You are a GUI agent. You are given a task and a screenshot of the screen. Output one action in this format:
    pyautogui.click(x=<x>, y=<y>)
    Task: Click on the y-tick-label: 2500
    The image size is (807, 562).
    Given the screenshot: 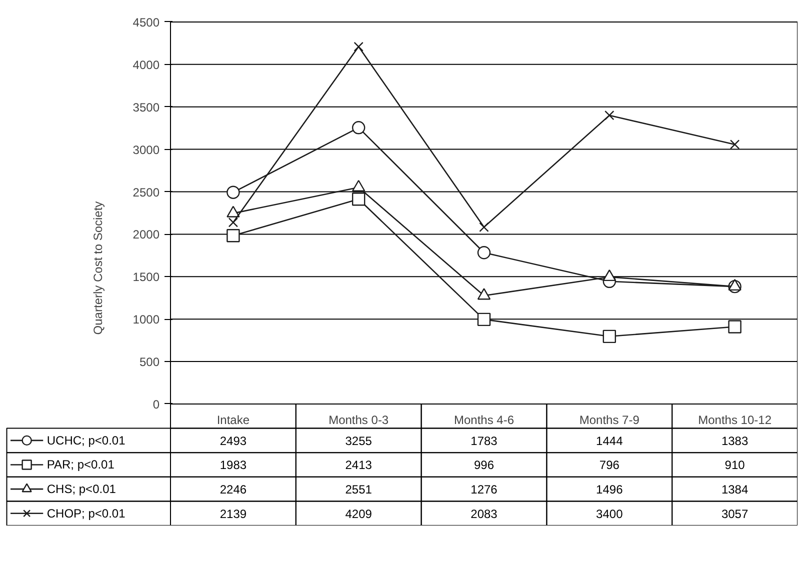 What is the action you would take?
    pyautogui.click(x=146, y=192)
    